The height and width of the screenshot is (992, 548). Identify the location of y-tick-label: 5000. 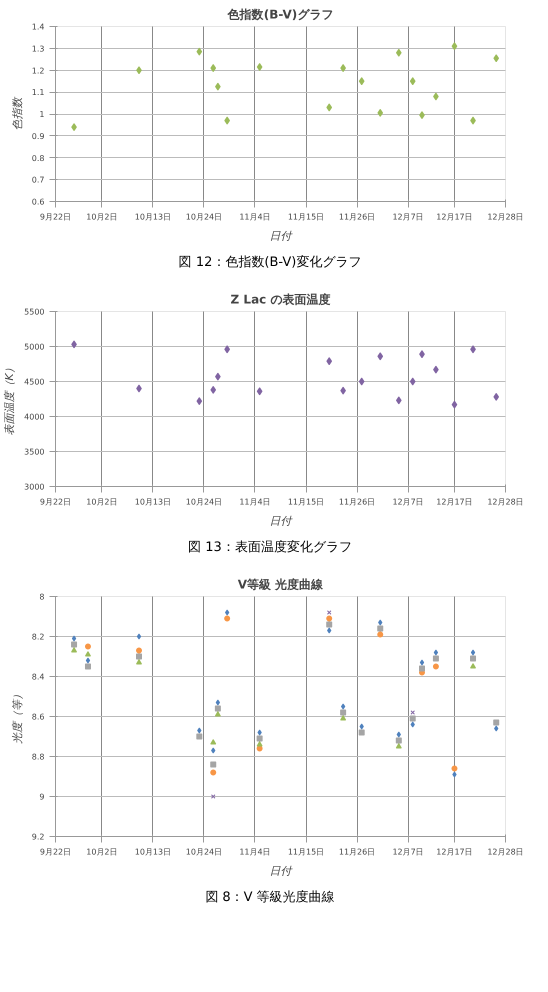
(34, 347).